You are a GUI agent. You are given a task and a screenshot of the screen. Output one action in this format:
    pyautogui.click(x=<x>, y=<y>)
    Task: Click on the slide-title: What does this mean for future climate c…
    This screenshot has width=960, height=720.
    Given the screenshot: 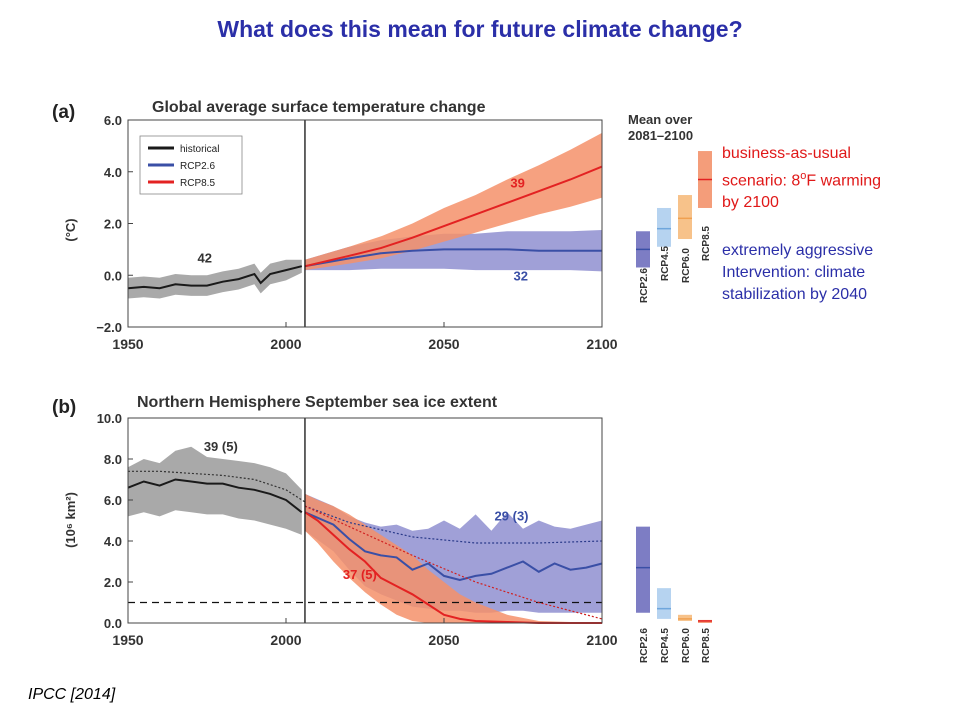 What is the action you would take?
    pyautogui.click(x=480, y=29)
    